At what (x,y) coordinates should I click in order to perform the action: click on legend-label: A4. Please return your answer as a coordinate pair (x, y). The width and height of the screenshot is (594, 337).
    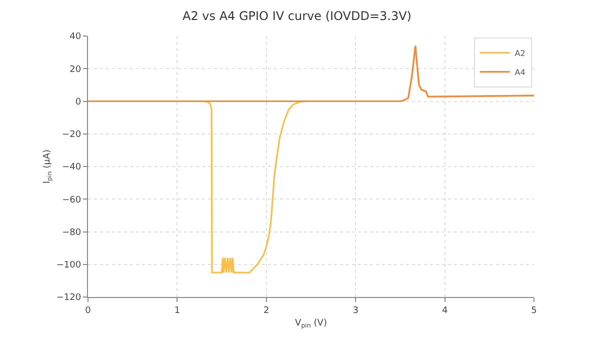
    Looking at the image, I should click on (520, 72).